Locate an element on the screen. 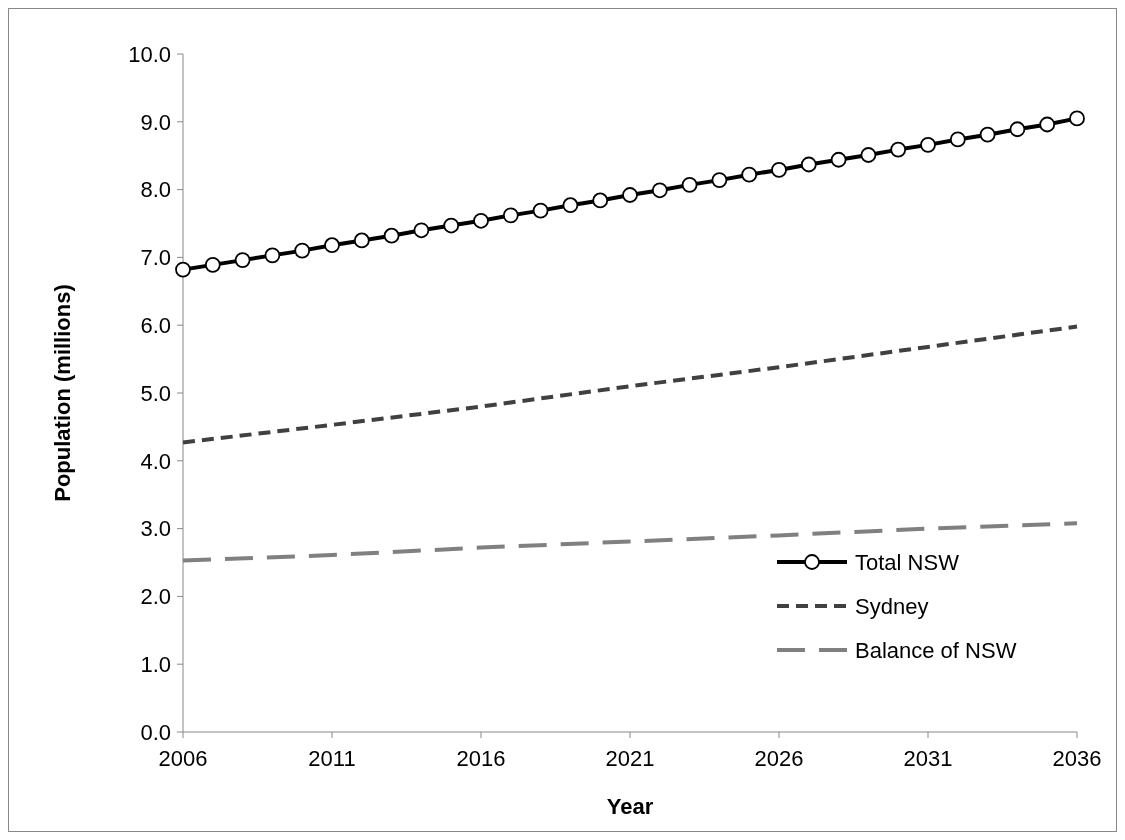 The image size is (1125, 840). x-tick-label: 2021 is located at coordinates (630, 758).